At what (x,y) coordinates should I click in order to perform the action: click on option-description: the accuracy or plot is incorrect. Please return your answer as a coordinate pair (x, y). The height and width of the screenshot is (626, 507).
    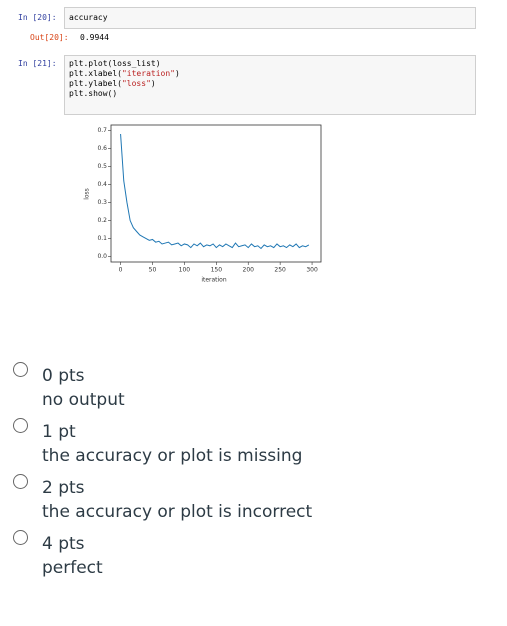
    Looking at the image, I should click on (177, 512).